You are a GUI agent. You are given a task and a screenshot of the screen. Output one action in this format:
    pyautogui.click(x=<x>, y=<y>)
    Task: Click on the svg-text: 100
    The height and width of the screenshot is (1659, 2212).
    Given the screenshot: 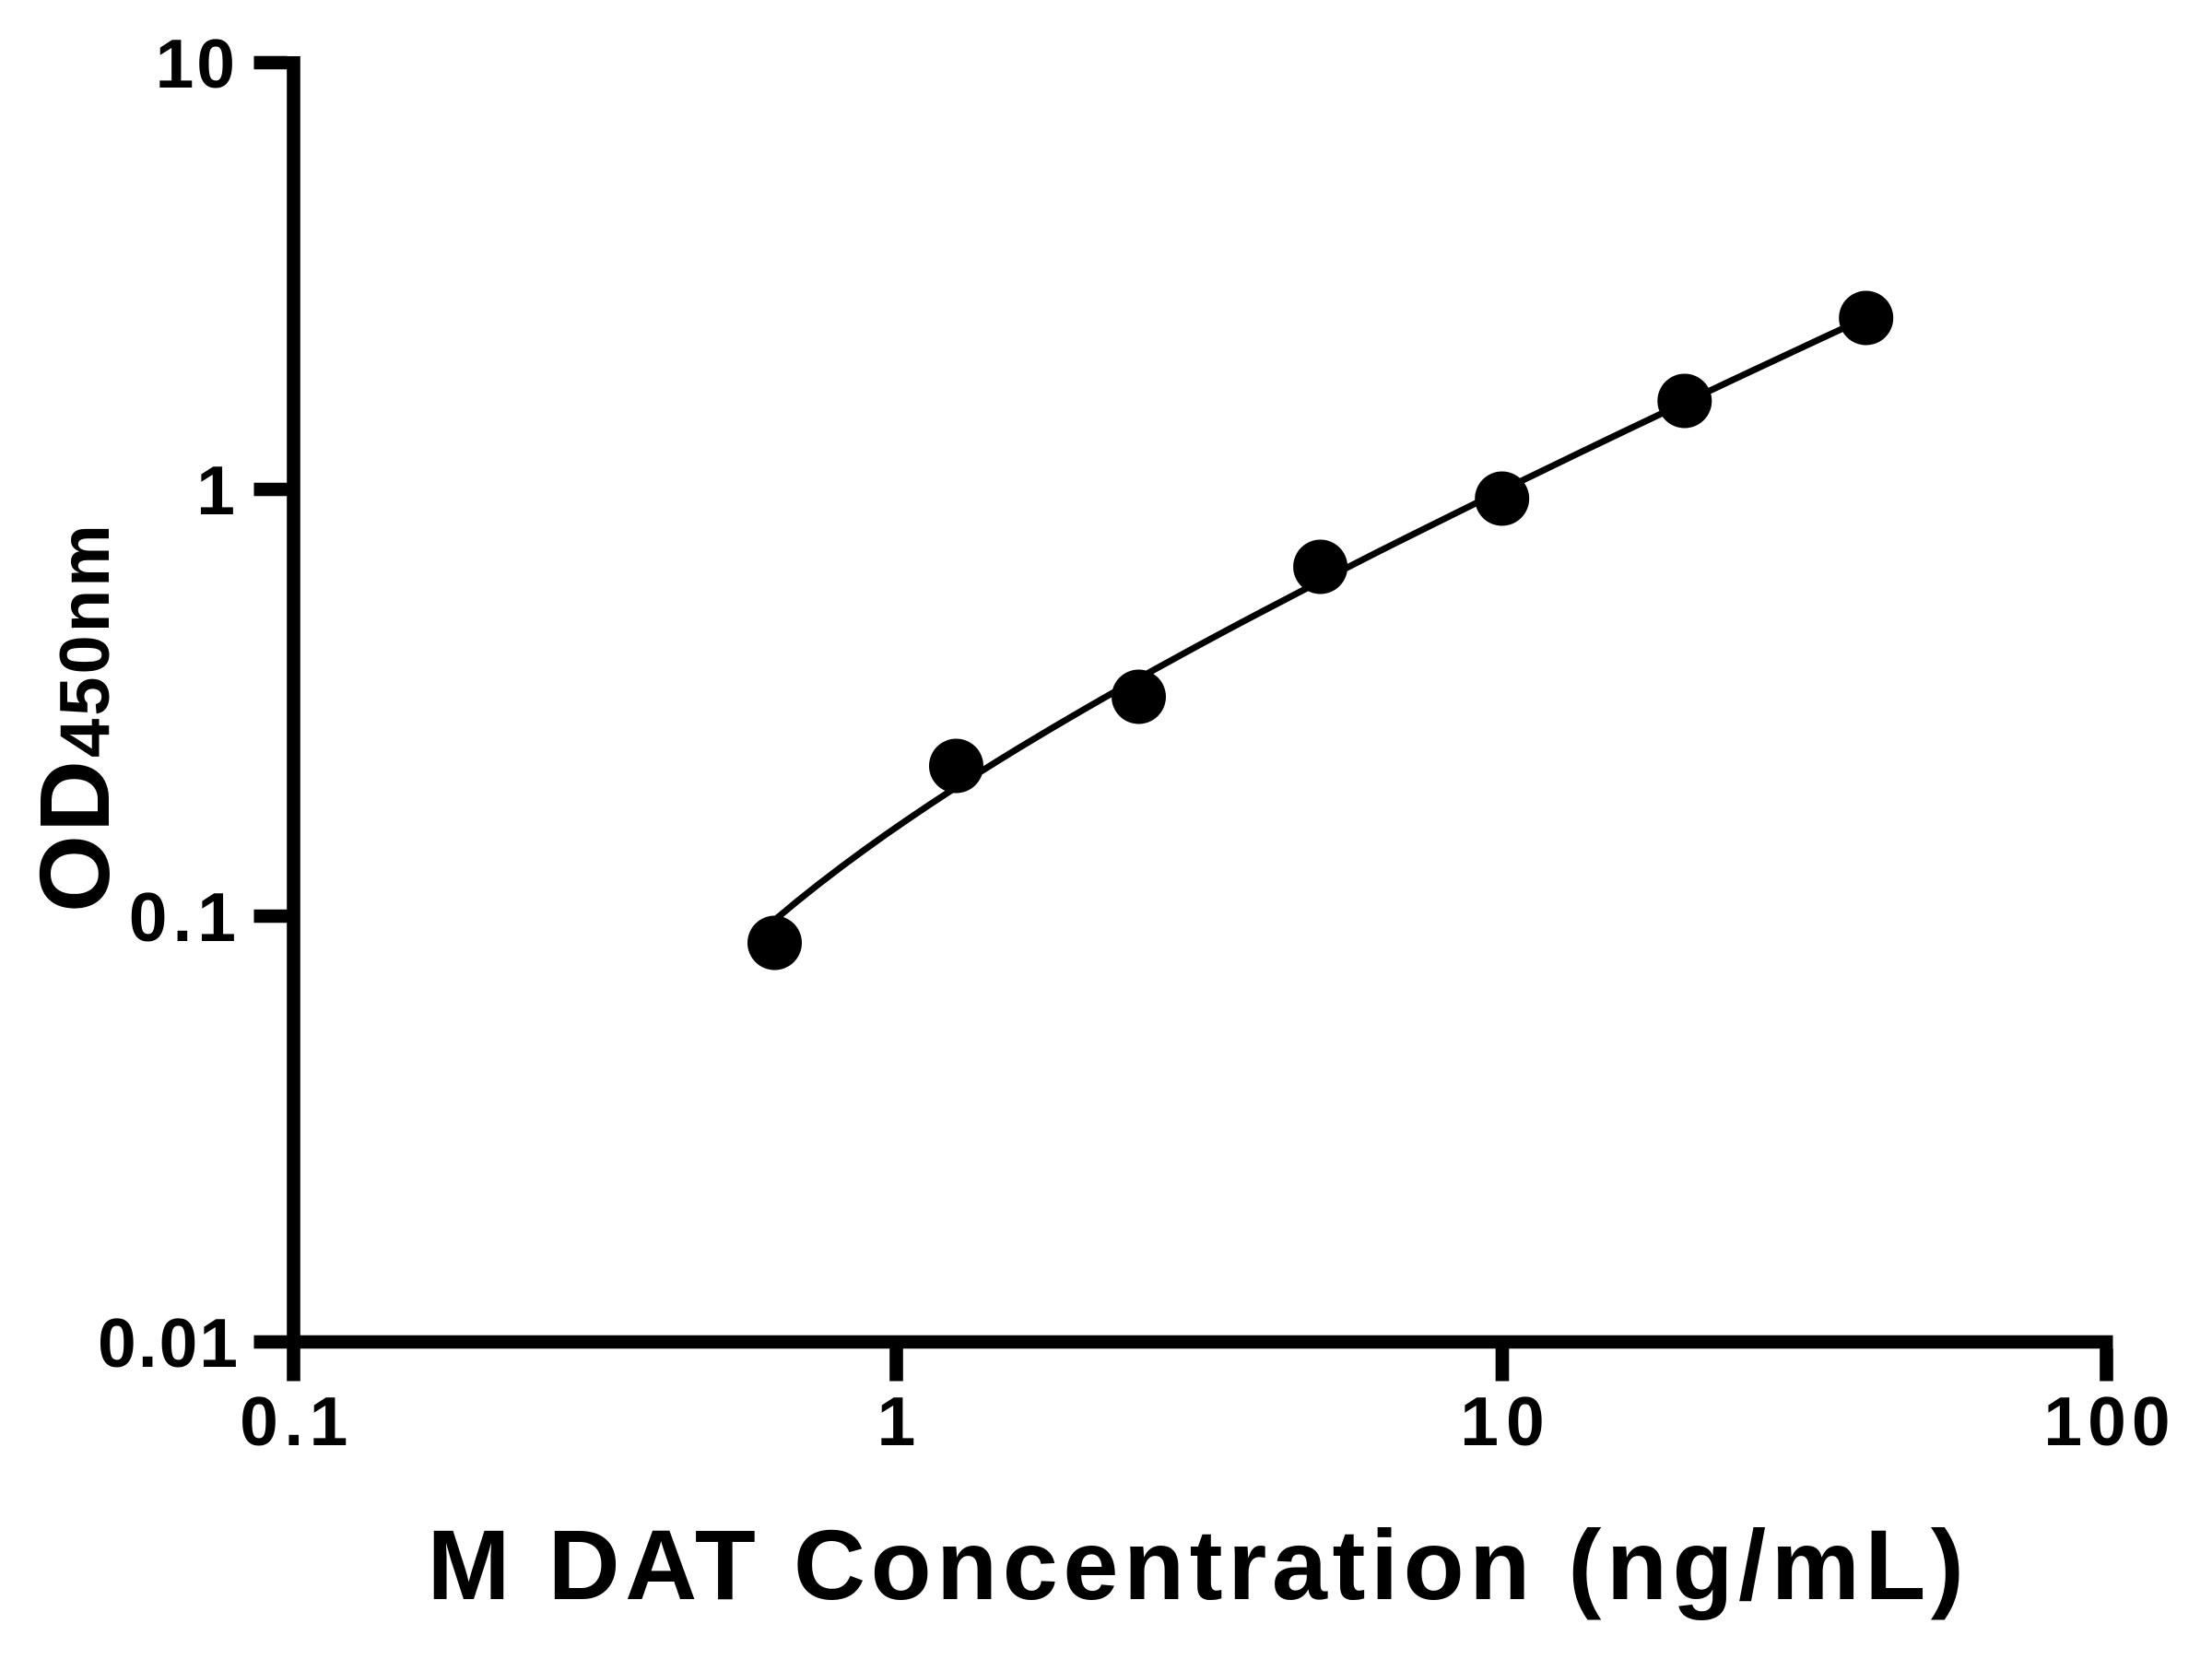 What is the action you would take?
    pyautogui.click(x=2109, y=1421)
    